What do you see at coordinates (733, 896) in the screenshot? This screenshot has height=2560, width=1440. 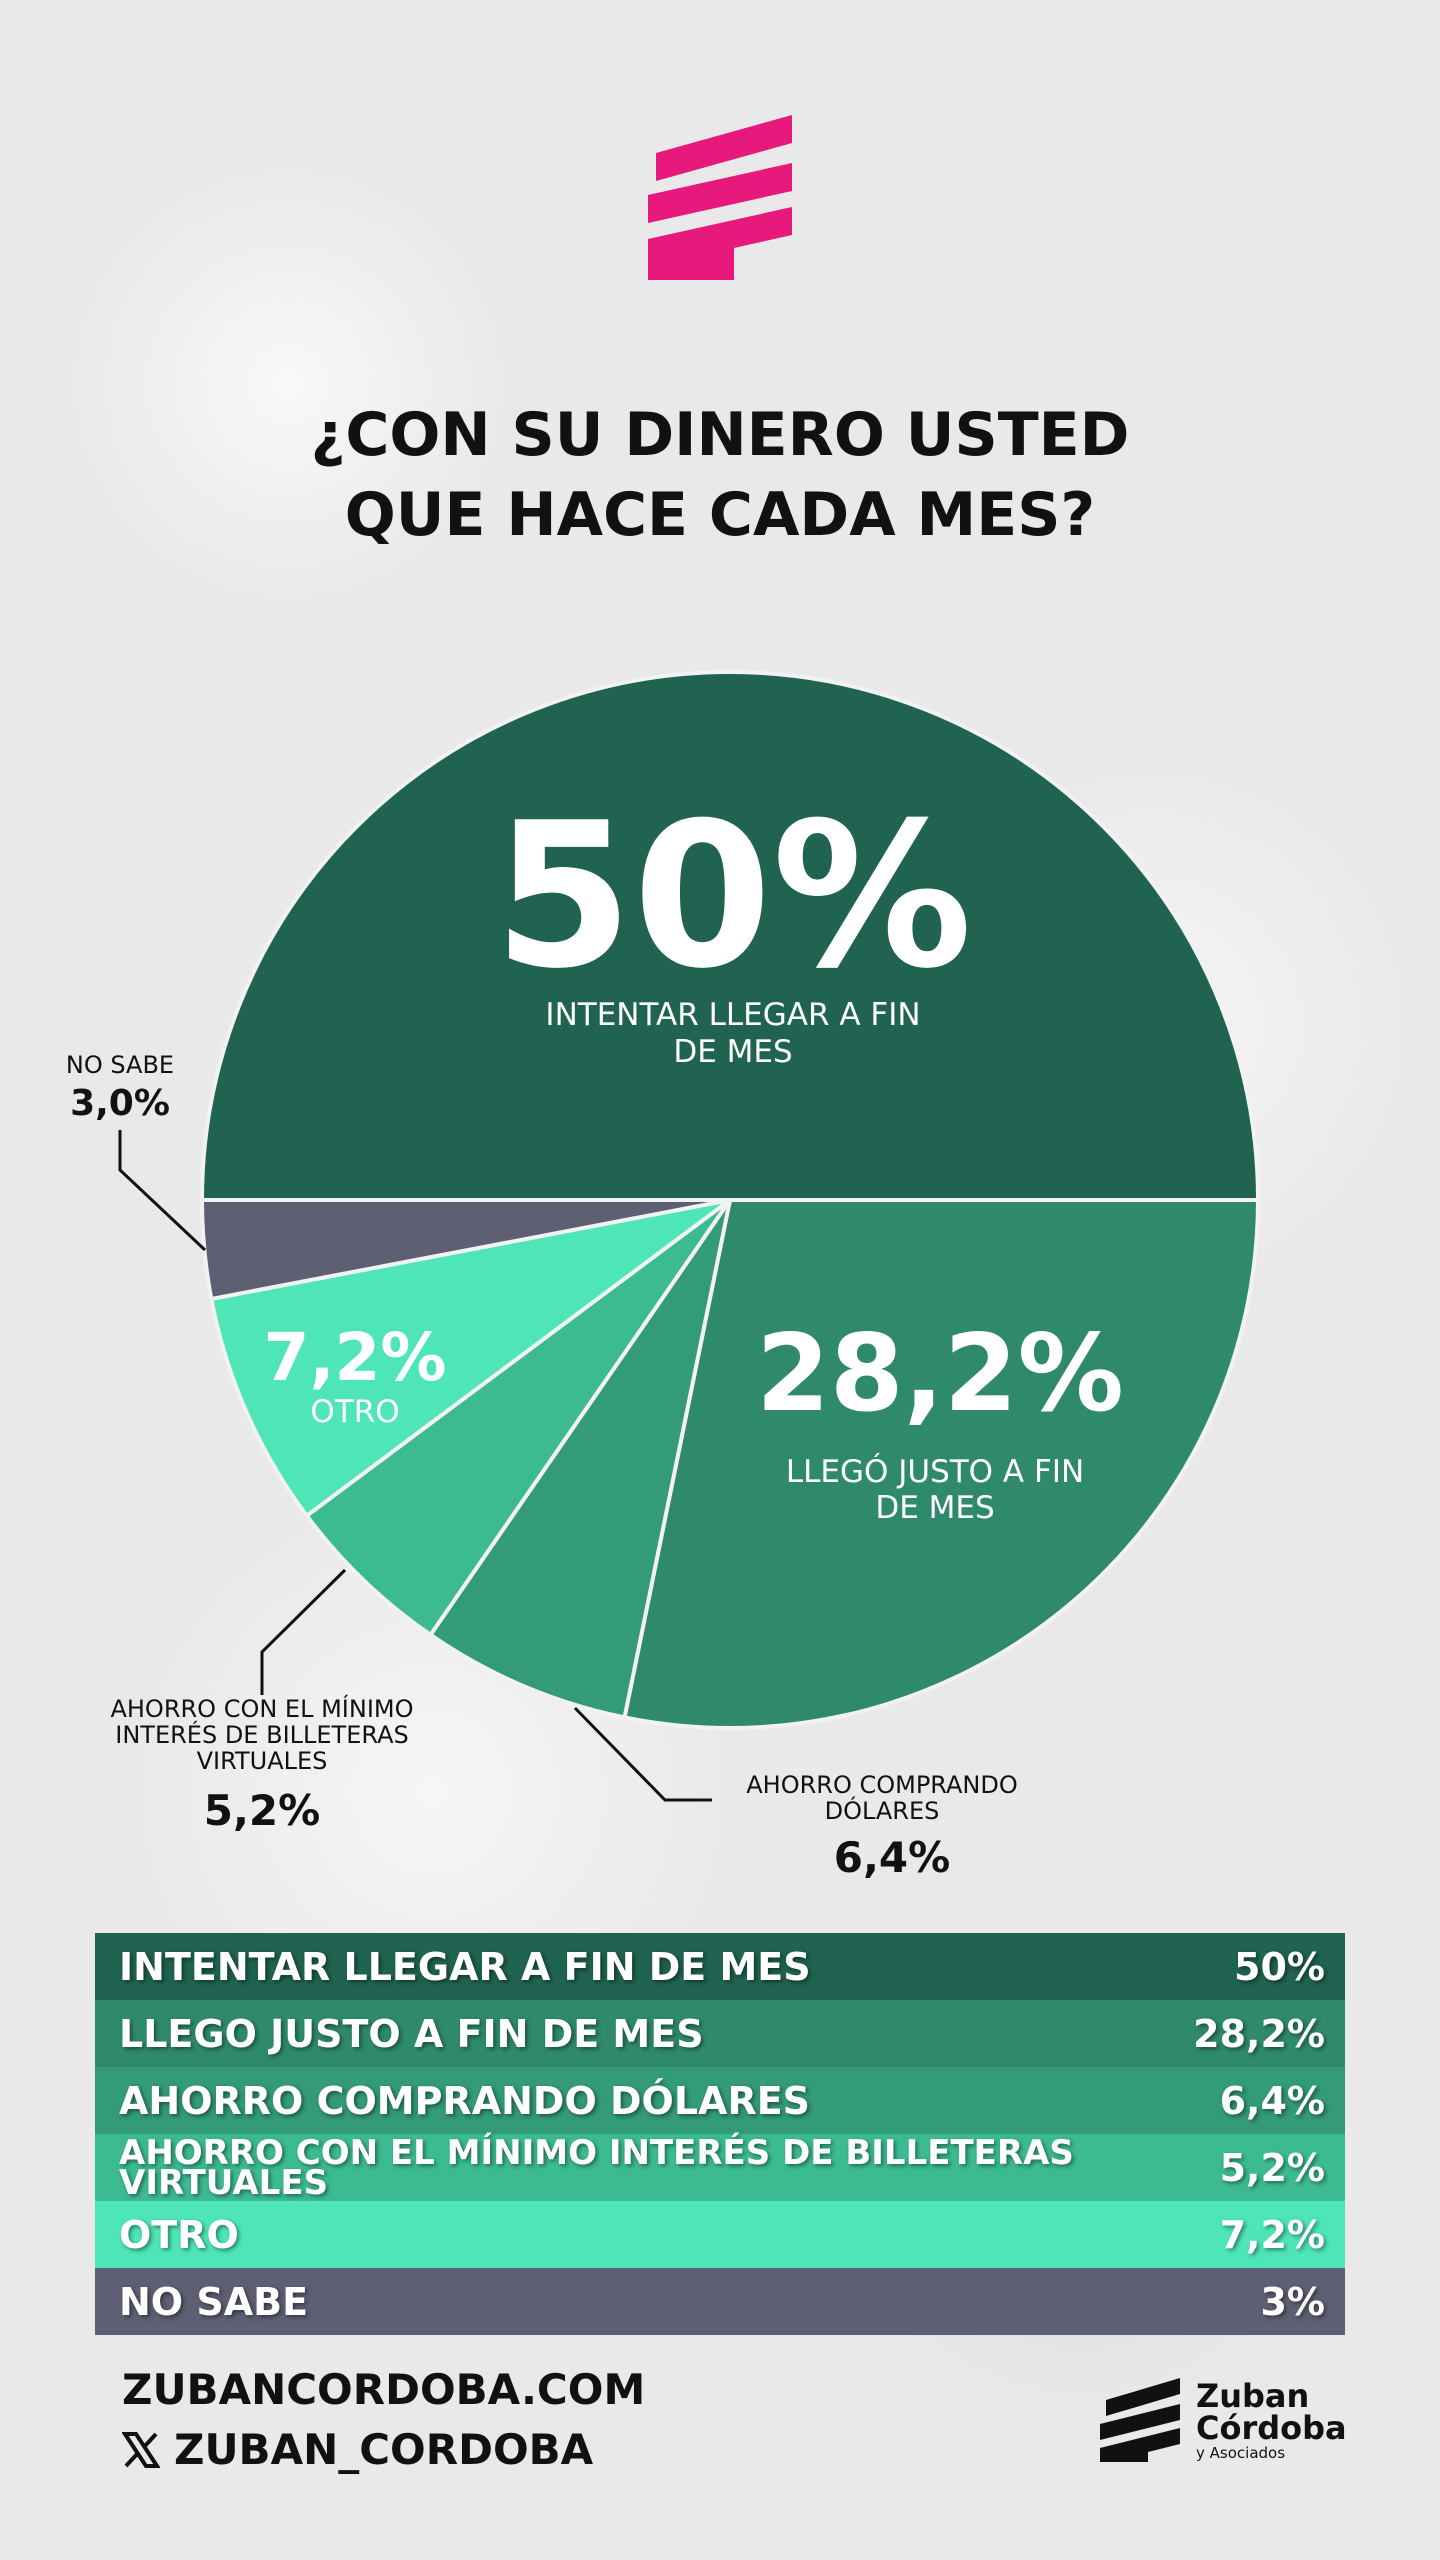 I see `slice-label-value-intentar: 50%` at bounding box center [733, 896].